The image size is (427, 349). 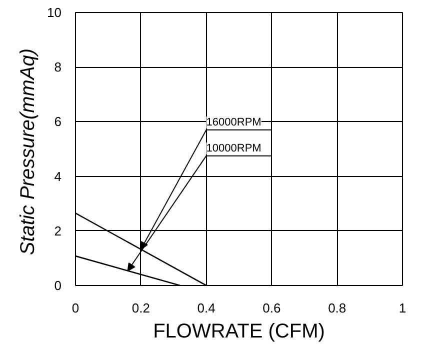 What do you see at coordinates (76, 308) in the screenshot?
I see `x-tick-label: 0` at bounding box center [76, 308].